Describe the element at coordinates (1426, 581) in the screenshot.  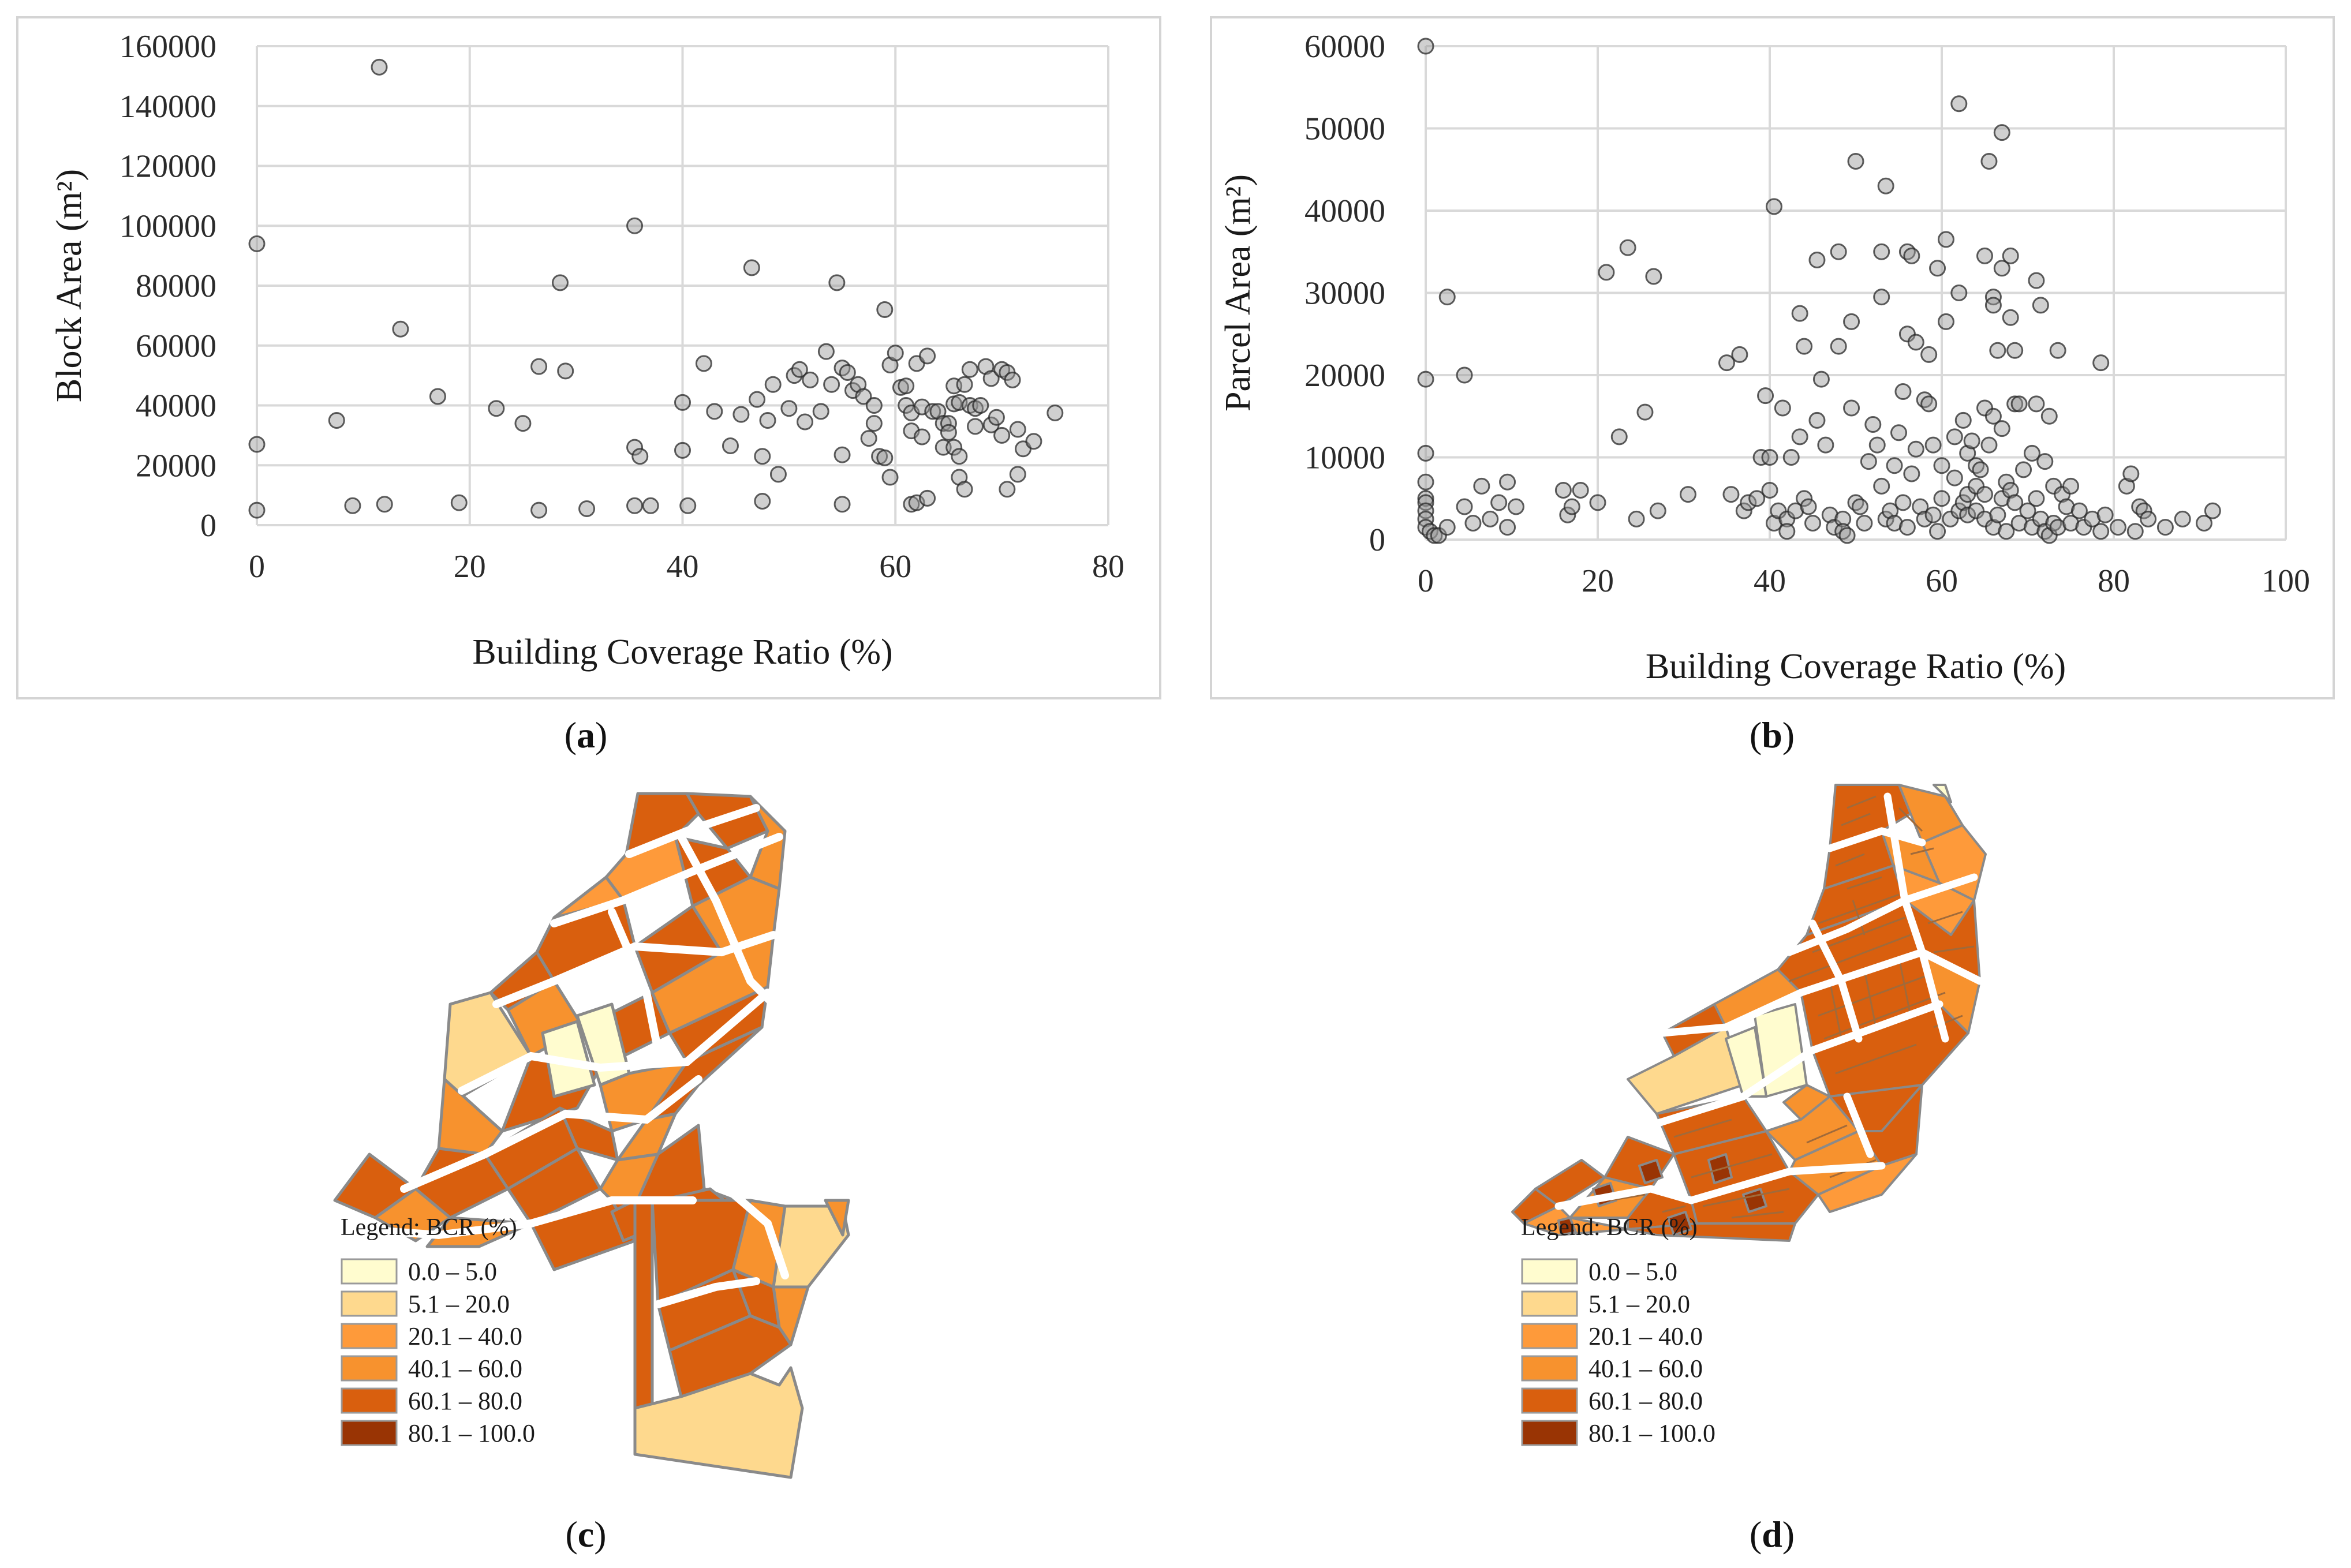
I see `x-tick-label: 0` at that location.